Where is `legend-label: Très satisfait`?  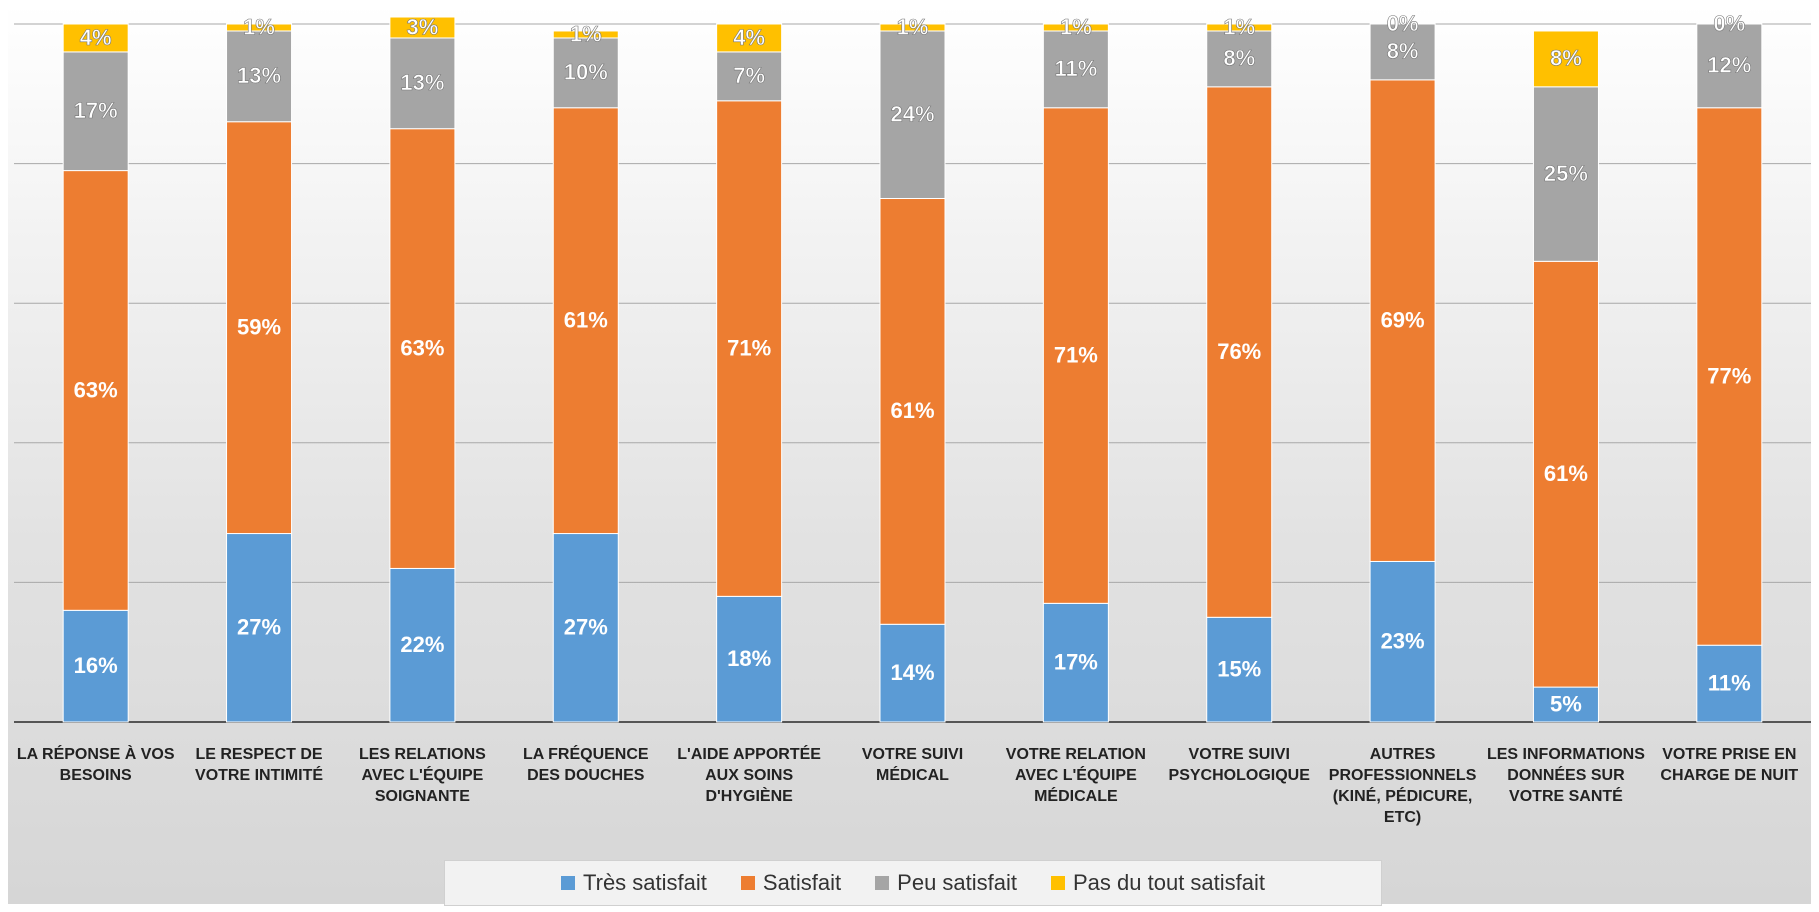
legend-label: Très satisfait is located at coordinates (645, 882).